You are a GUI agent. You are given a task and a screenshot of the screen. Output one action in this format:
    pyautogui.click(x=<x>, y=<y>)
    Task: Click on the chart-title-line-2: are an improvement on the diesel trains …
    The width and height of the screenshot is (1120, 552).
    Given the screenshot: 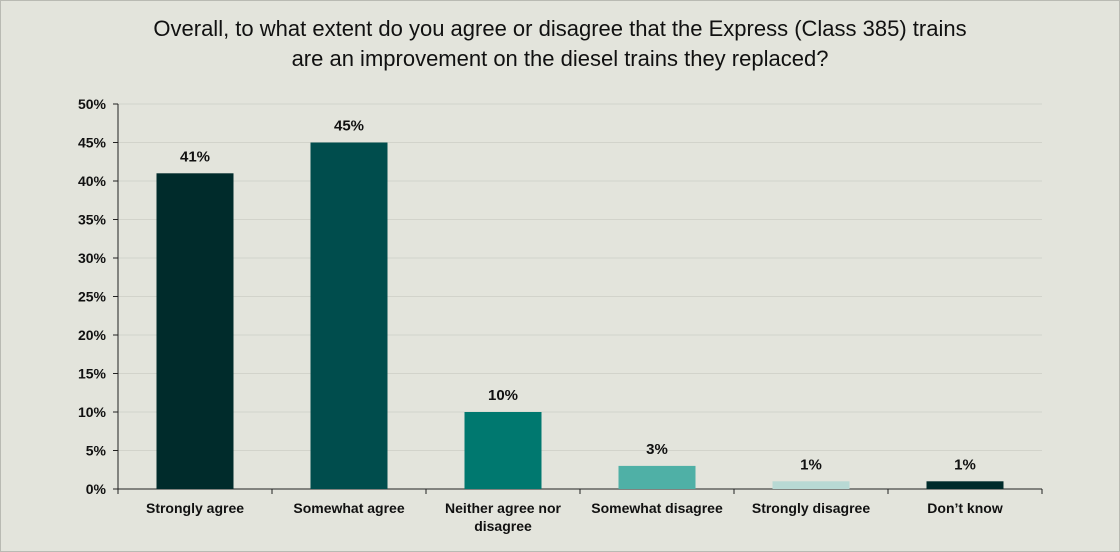 What is the action you would take?
    pyautogui.click(x=560, y=58)
    